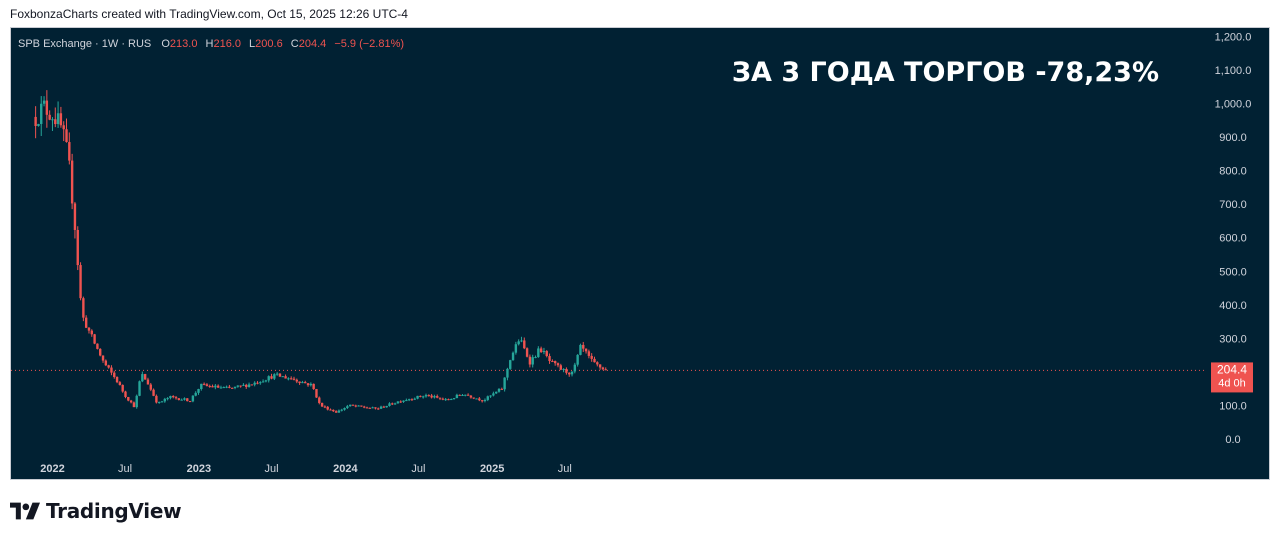 The height and width of the screenshot is (541, 1281). I want to click on y-tick-label: 1,000.0, so click(1233, 105).